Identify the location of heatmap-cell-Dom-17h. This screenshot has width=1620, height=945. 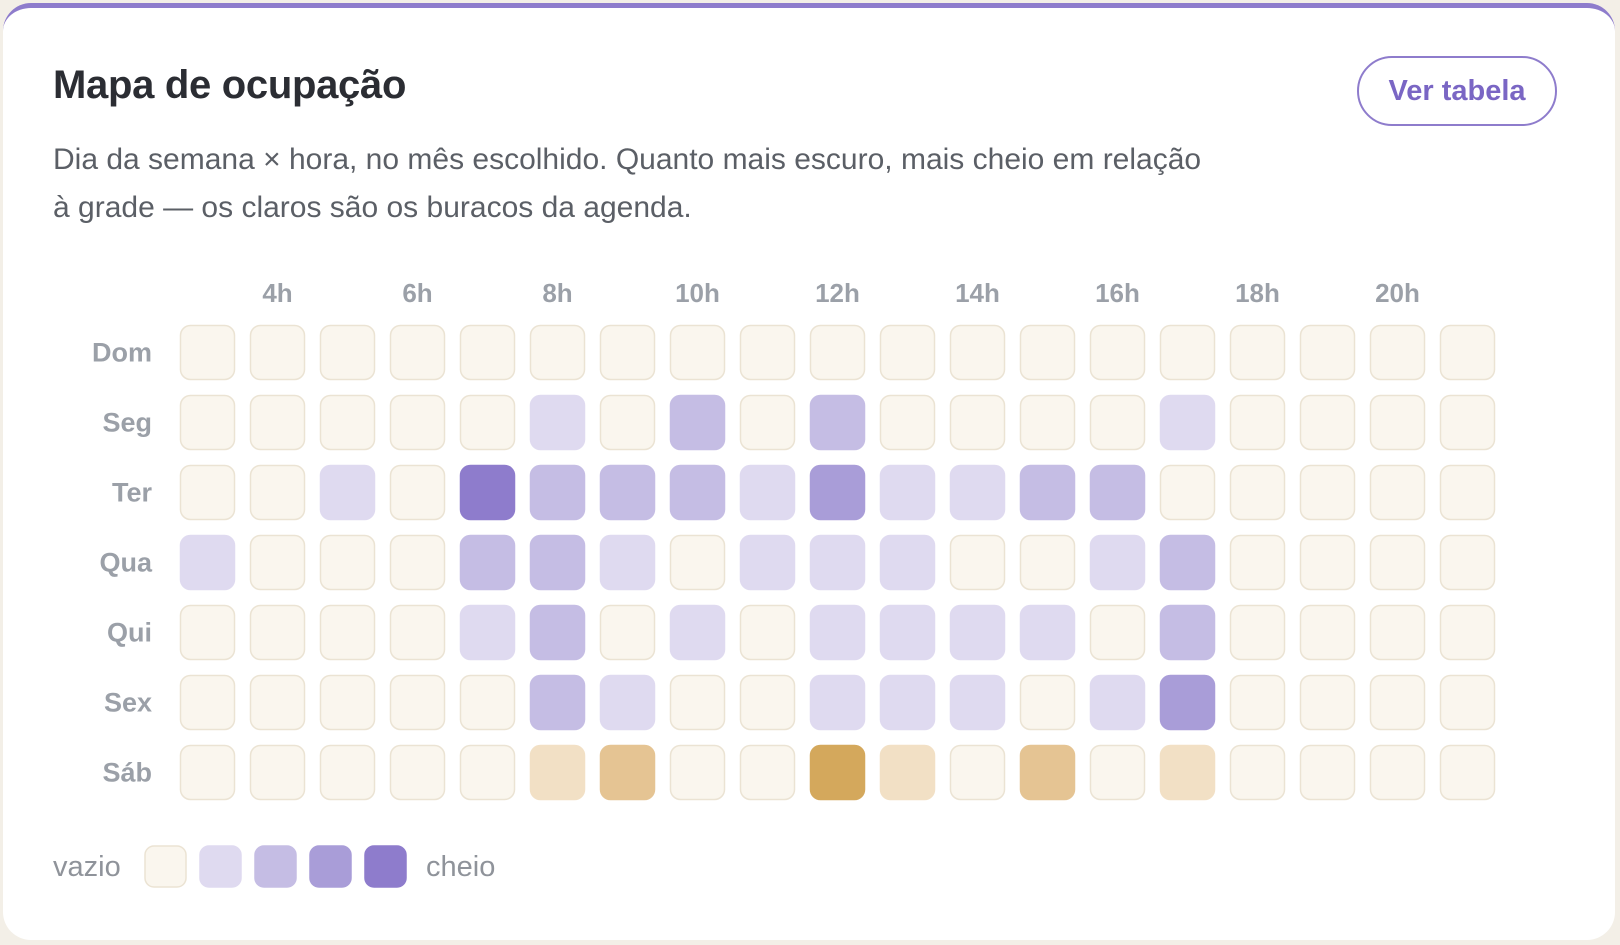
(1187, 352).